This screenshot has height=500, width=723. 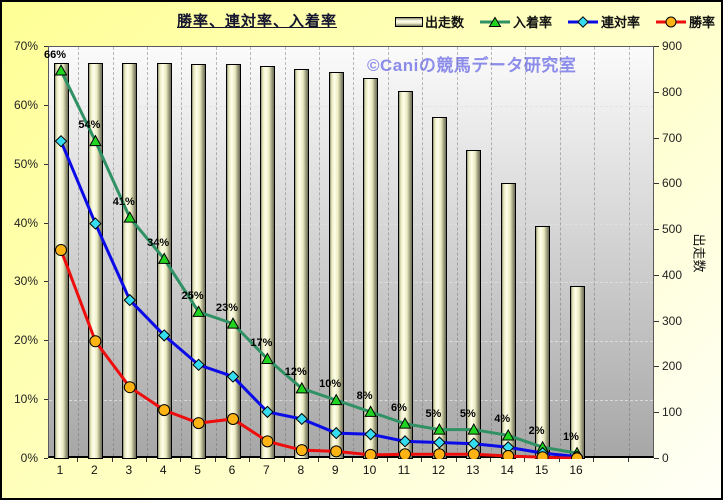 What do you see at coordinates (89, 125) in the screenshot?
I see `data-point-label: 54%` at bounding box center [89, 125].